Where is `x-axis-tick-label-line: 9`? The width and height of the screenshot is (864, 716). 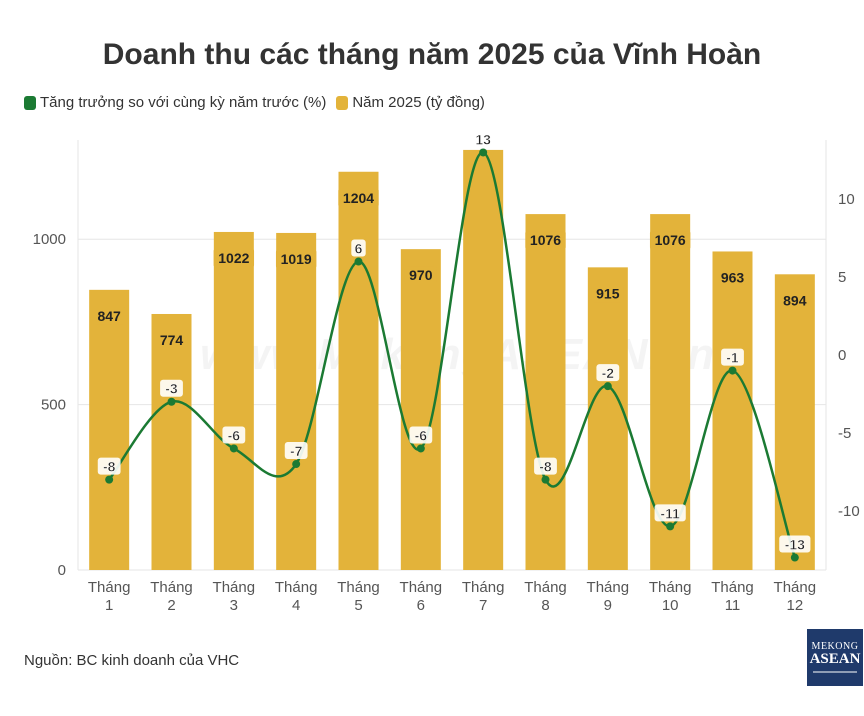
x-axis-tick-label-line: 9 is located at coordinates (608, 605).